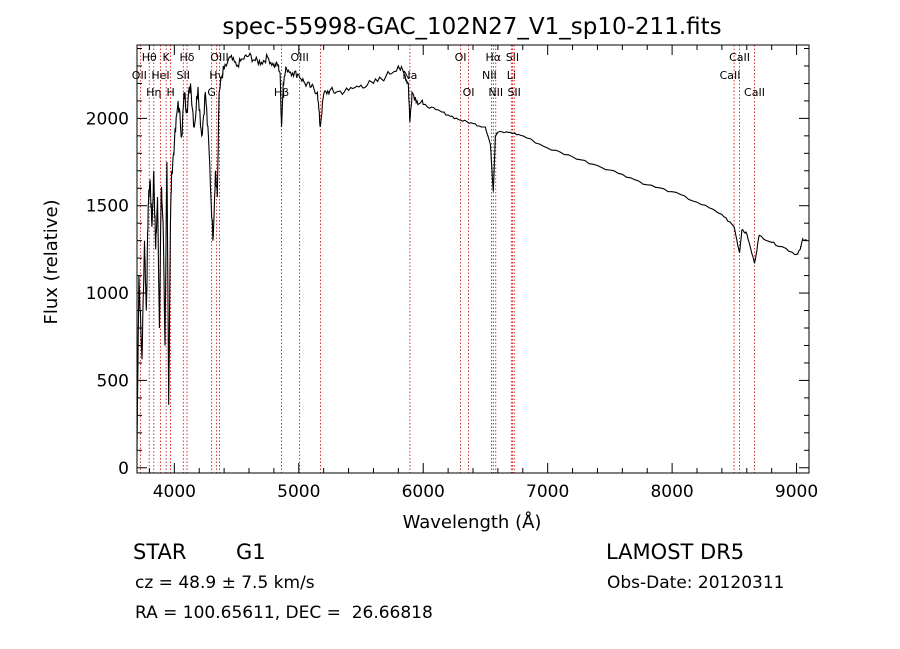  What do you see at coordinates (675, 552) in the screenshot?
I see `survey-name: LAMOST DR5` at bounding box center [675, 552].